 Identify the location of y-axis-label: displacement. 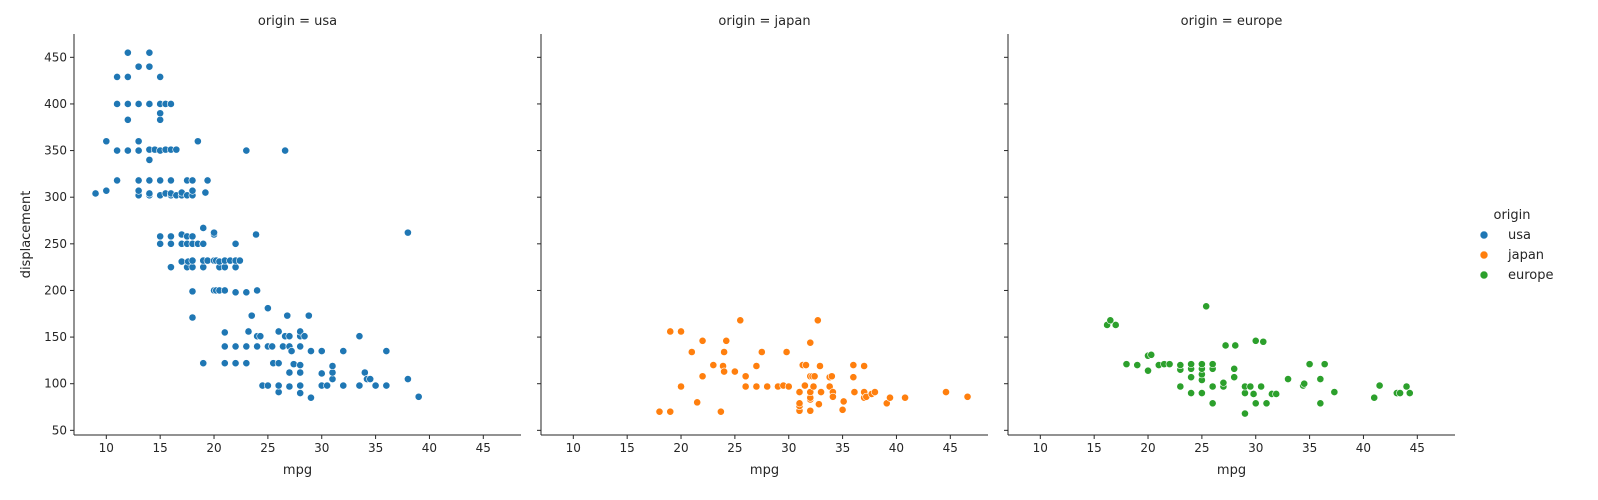
(26, 235).